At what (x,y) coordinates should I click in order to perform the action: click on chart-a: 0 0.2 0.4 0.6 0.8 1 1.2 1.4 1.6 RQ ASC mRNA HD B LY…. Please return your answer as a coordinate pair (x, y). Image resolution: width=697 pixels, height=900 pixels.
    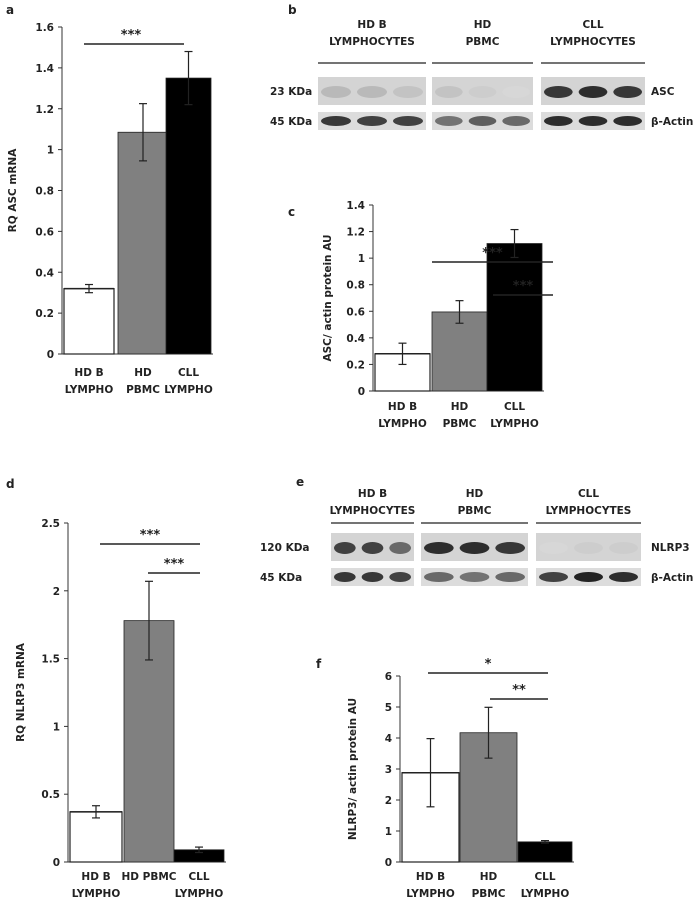
    Looking at the image, I should click on (110, 209).